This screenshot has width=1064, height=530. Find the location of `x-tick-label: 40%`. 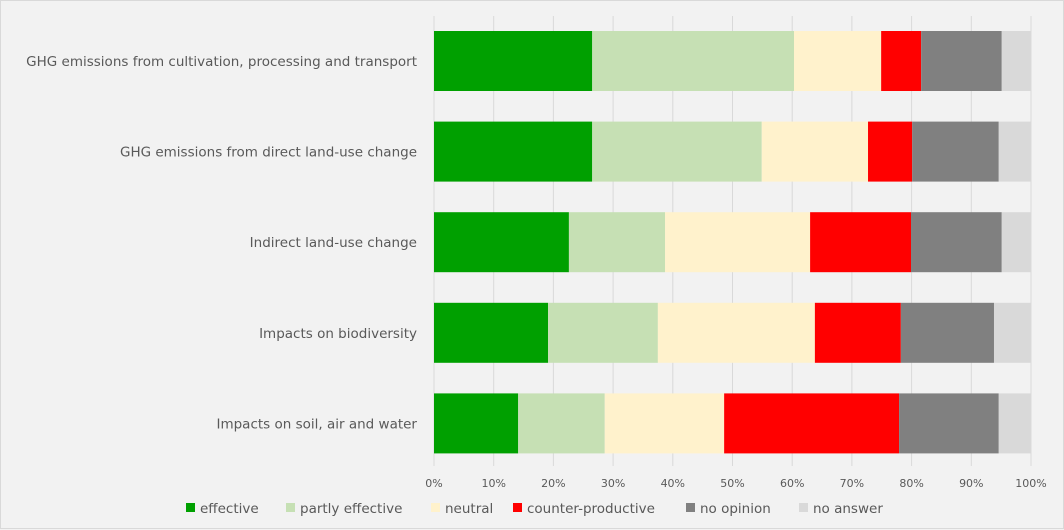

x-tick-label: 40% is located at coordinates (673, 483).